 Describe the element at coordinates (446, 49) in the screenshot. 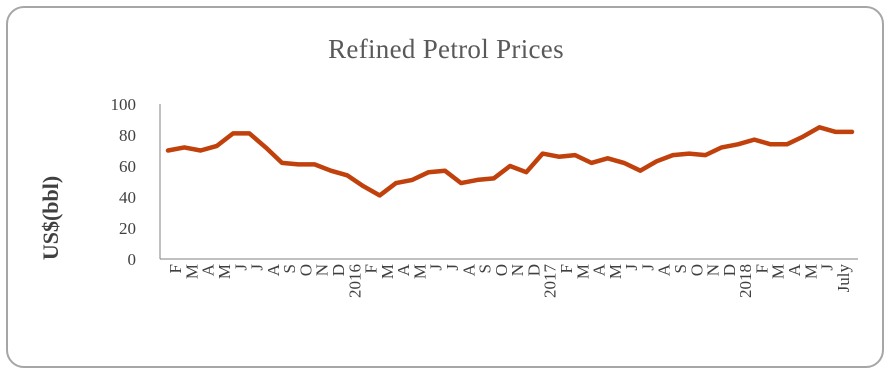

I see `chart-title: Refined Petrol Prices` at that location.